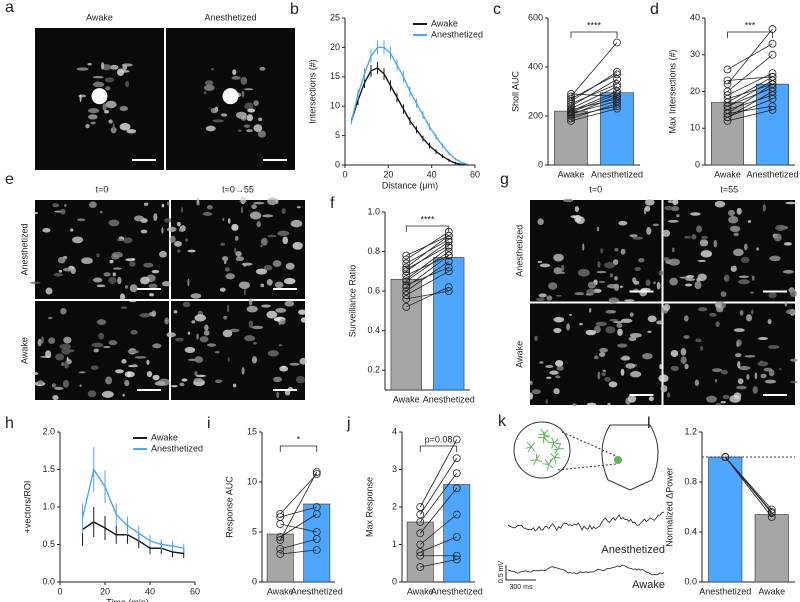  Describe the element at coordinates (457, 34) in the screenshot. I see `legend-label: Anesthetized` at that location.